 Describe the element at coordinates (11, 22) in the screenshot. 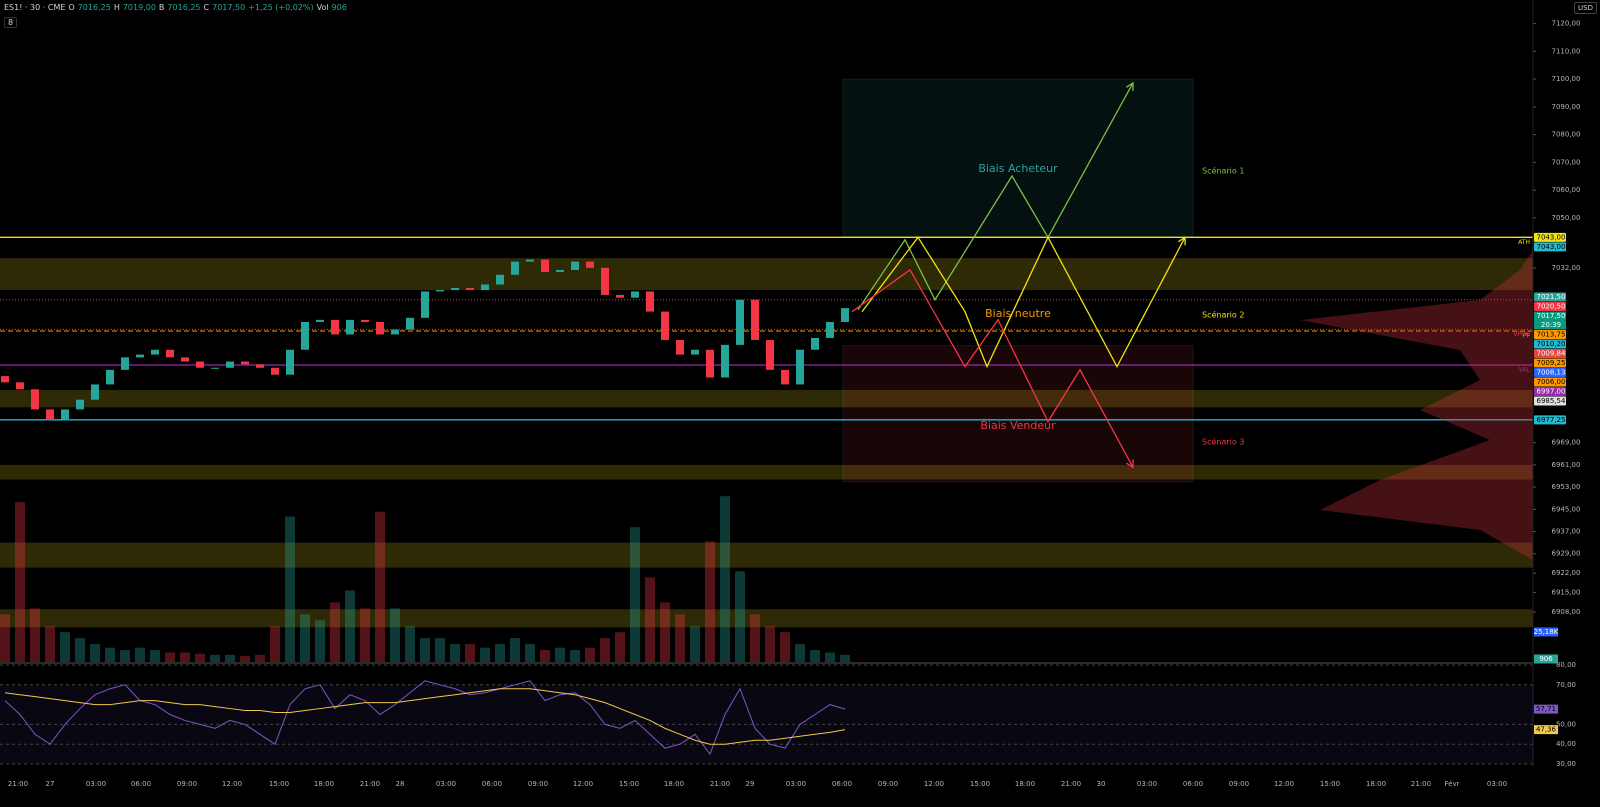

I see `indicator-count: 8` at that location.